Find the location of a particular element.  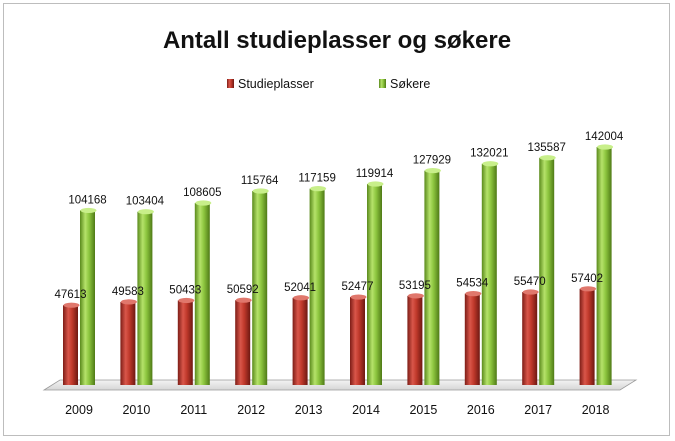

value-label-sokere-2009: 104168 is located at coordinates (87, 200).